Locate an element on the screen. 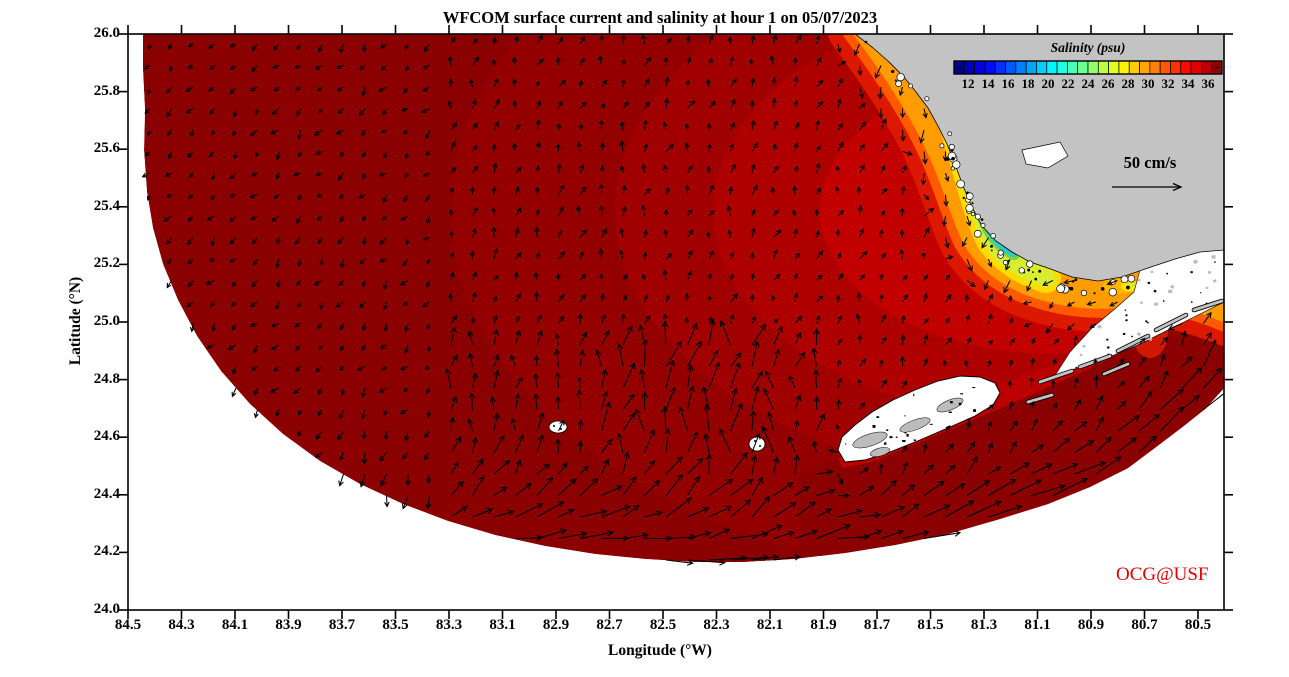  x-tick-label: 80.9 is located at coordinates (1091, 625).